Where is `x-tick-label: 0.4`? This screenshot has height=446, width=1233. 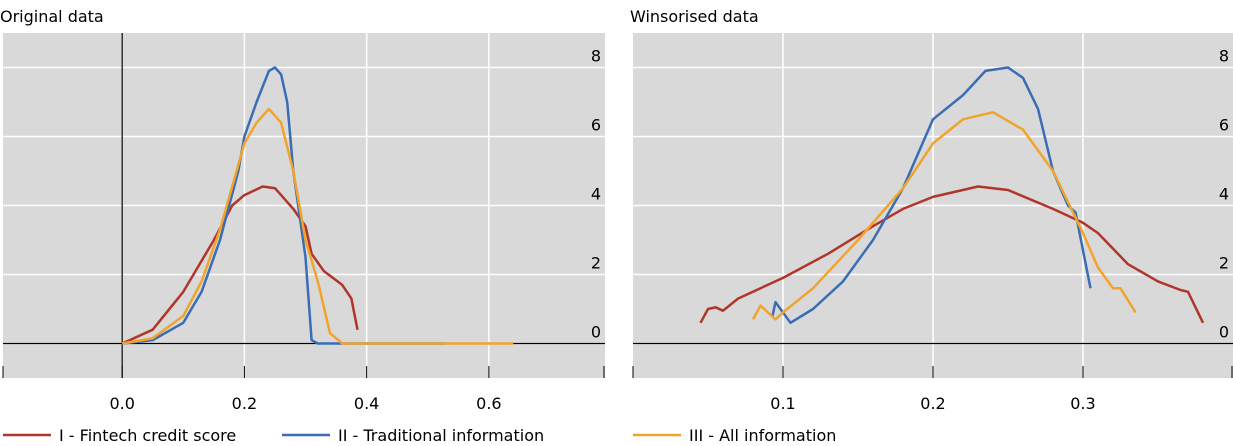 x-tick-label: 0.4 is located at coordinates (366, 403).